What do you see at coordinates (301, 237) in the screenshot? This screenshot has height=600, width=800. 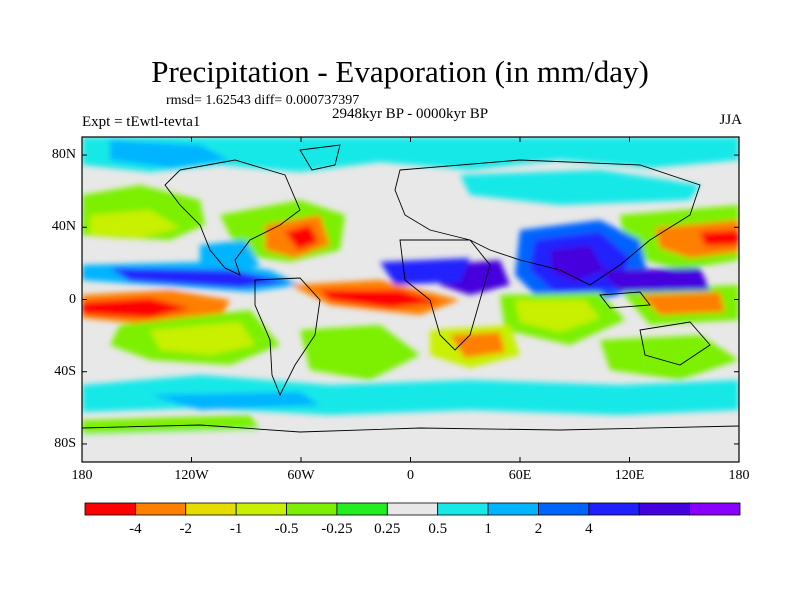 I see `field-natl-red` at bounding box center [301, 237].